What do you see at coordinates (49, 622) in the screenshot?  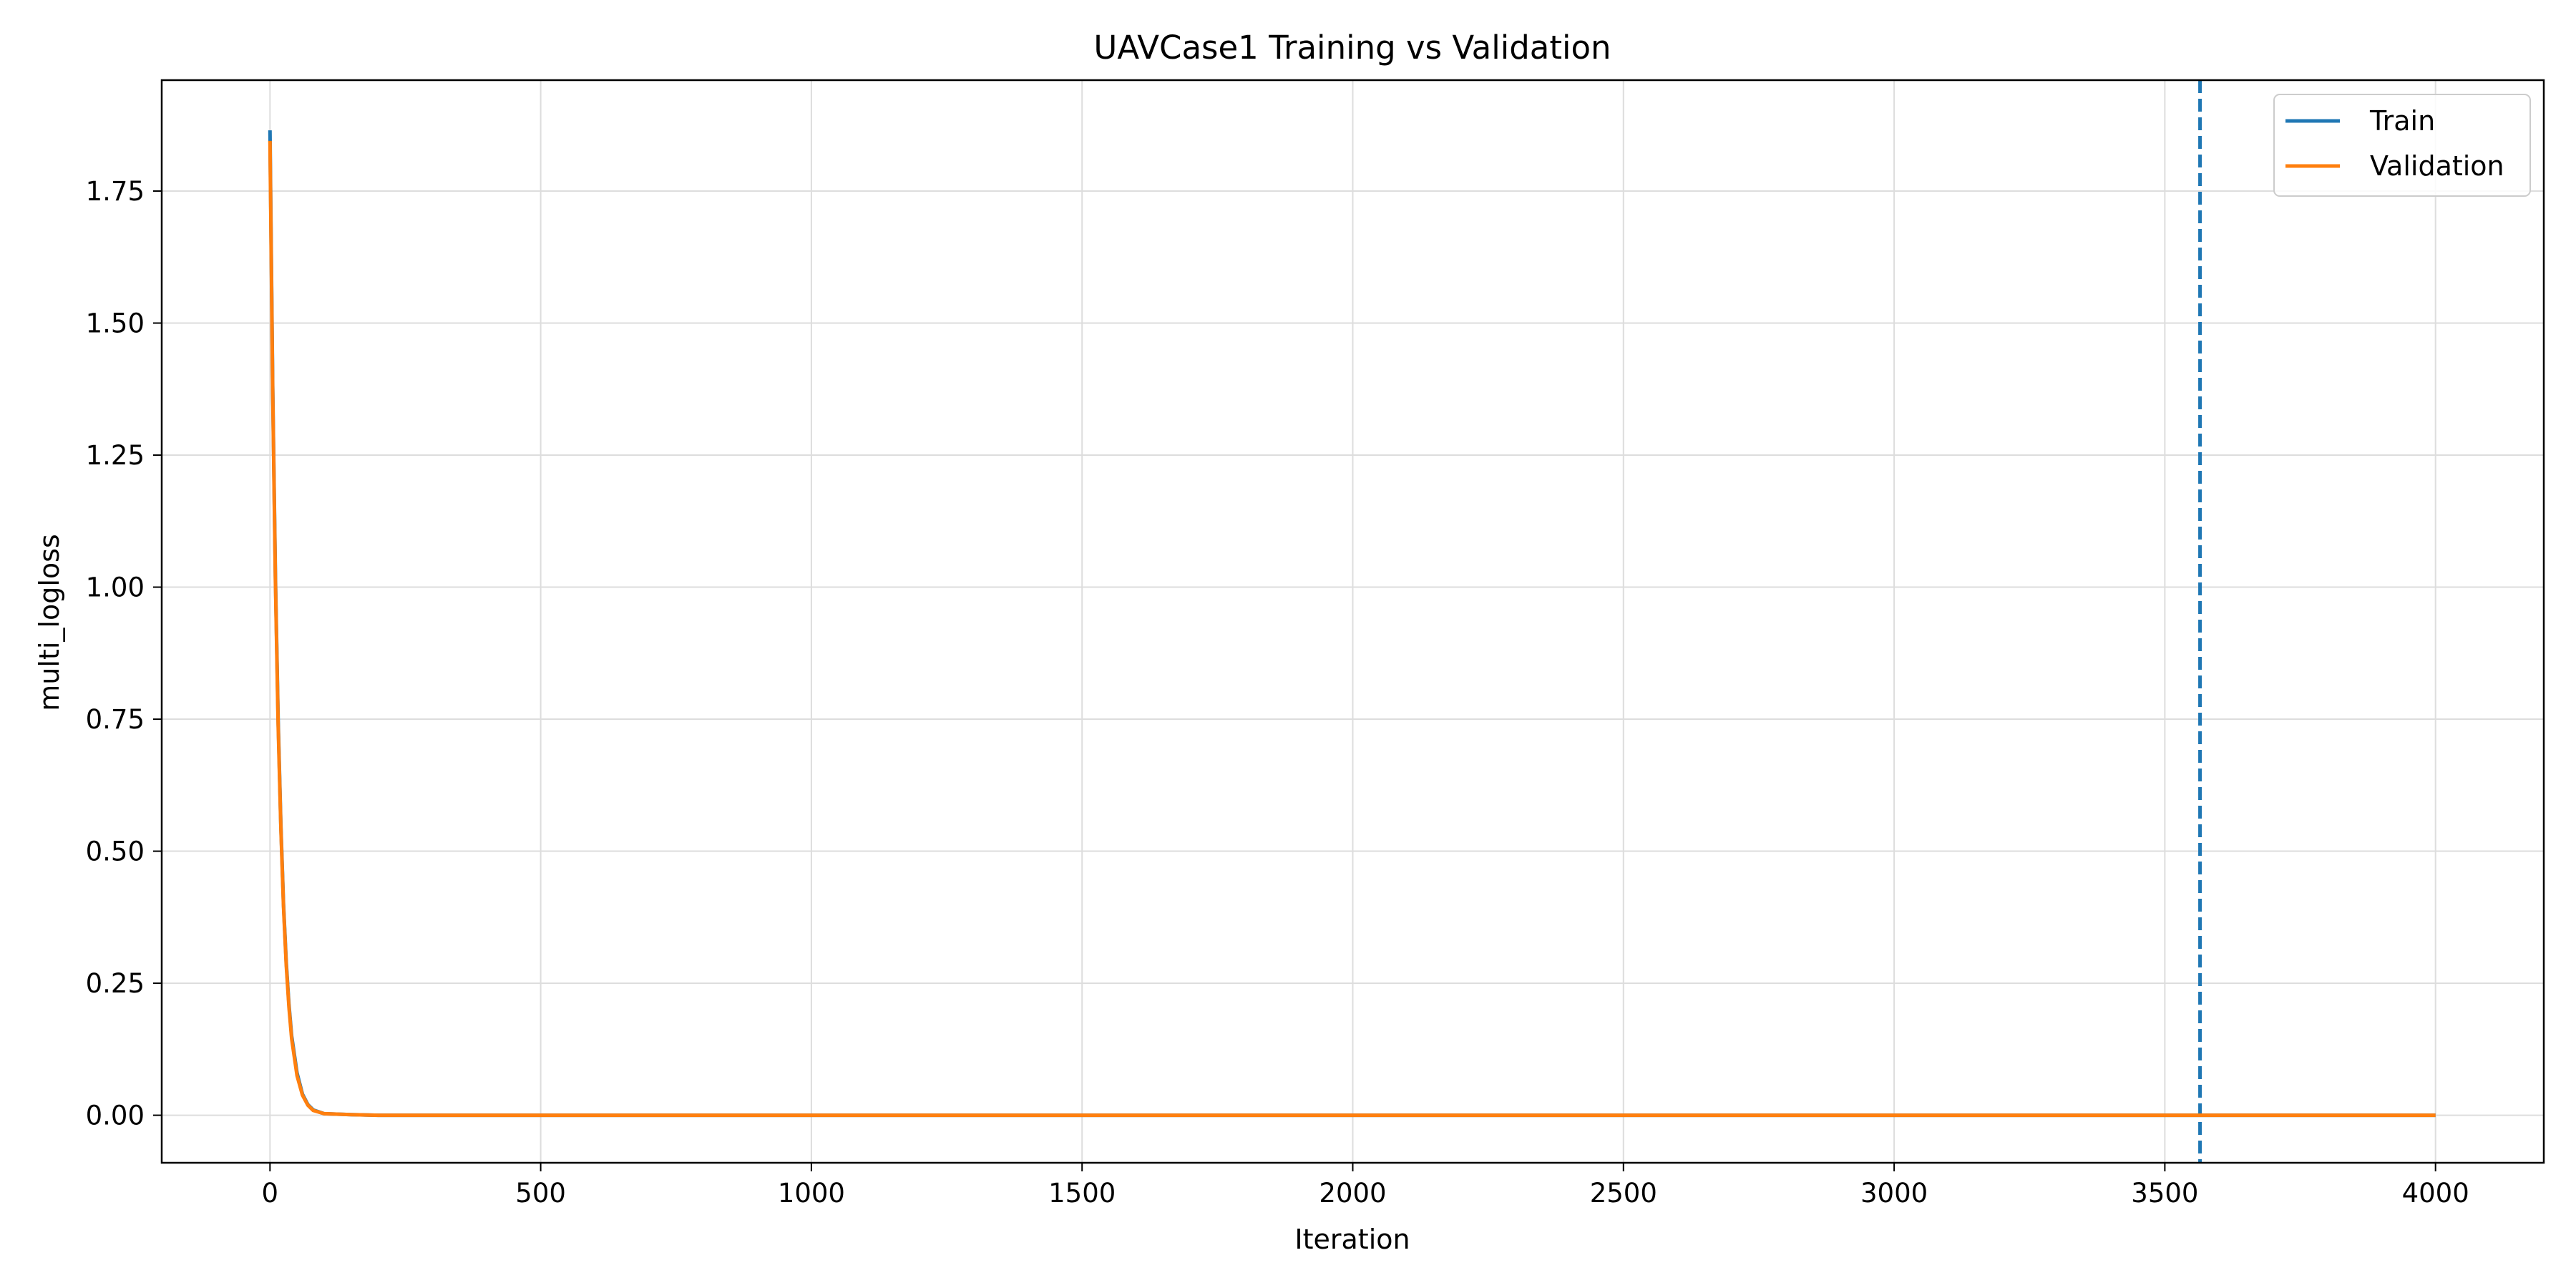 I see `y-axis-label: multi_logloss` at bounding box center [49, 622].